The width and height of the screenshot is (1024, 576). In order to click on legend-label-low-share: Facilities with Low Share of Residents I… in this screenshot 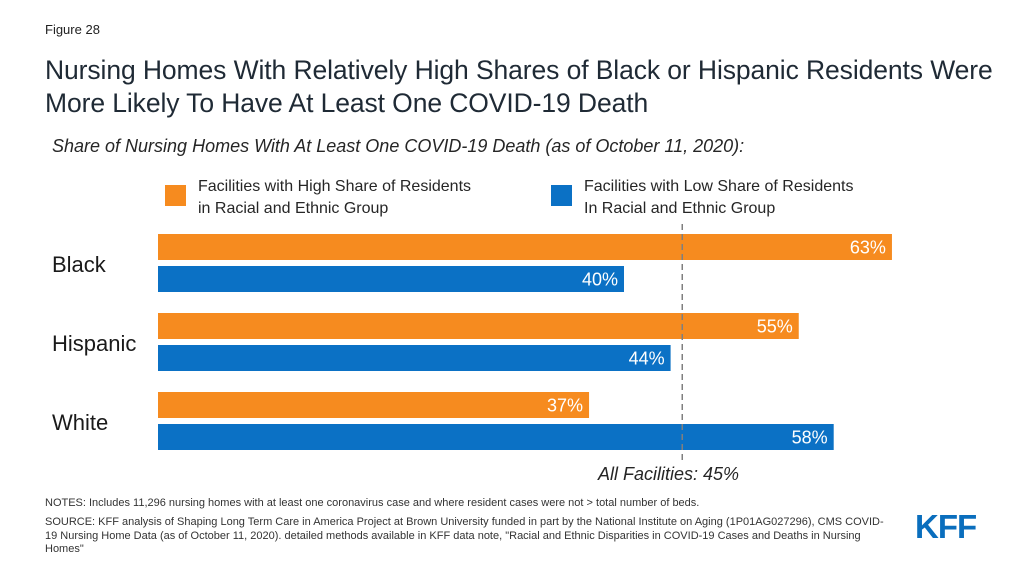, I will do `click(718, 198)`.